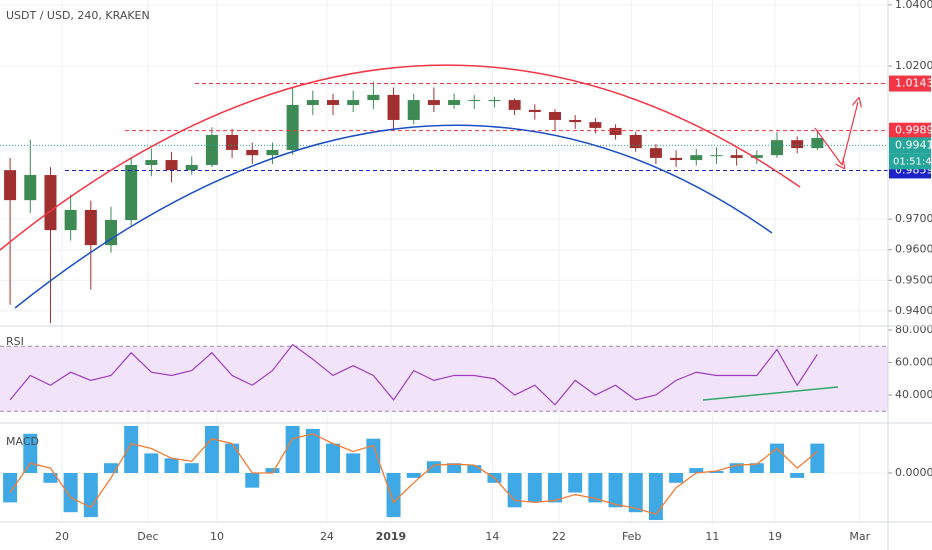  What do you see at coordinates (147, 536) in the screenshot?
I see `x-tick-label: Dec` at bounding box center [147, 536].